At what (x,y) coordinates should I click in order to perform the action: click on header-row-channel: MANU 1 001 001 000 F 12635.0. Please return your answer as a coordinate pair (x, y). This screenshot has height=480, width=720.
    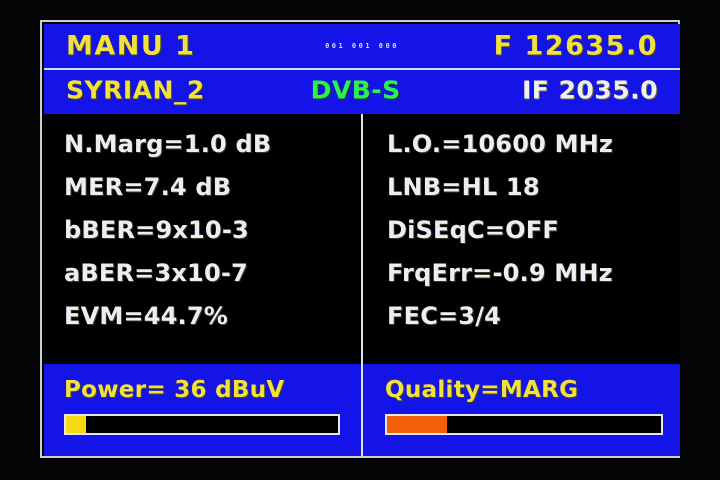
    Looking at the image, I should click on (362, 46).